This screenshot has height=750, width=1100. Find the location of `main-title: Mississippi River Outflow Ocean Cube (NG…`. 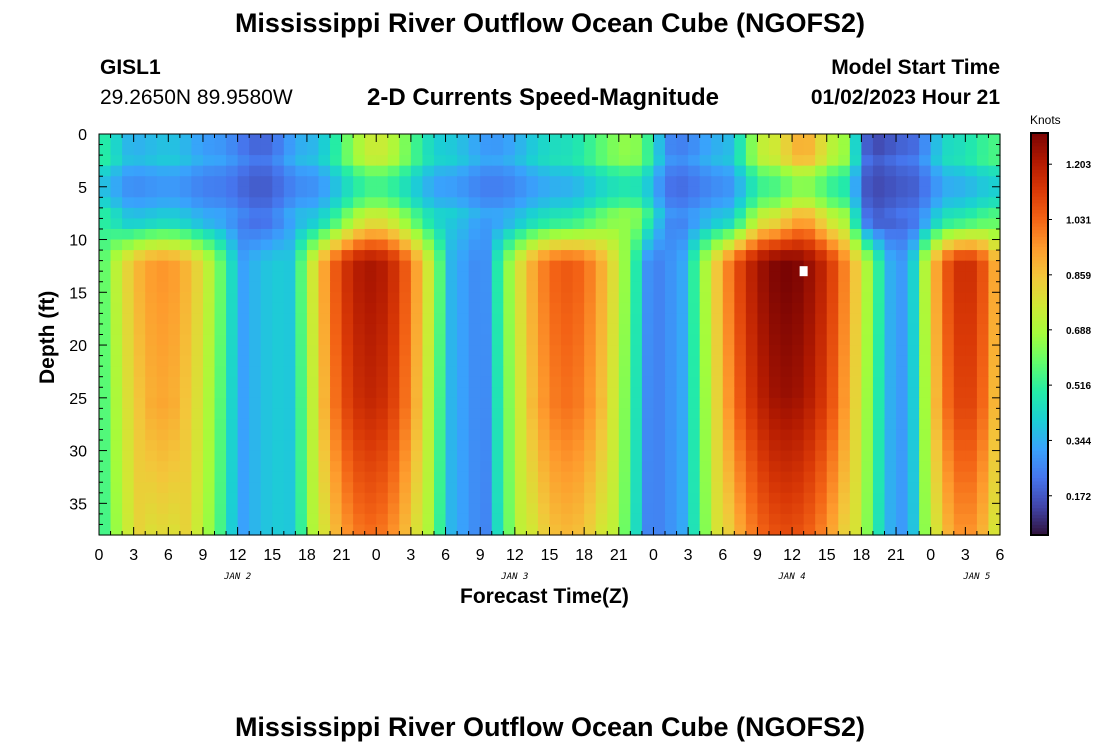

main-title: Mississippi River Outflow Ocean Cube (NG… is located at coordinates (550, 23).